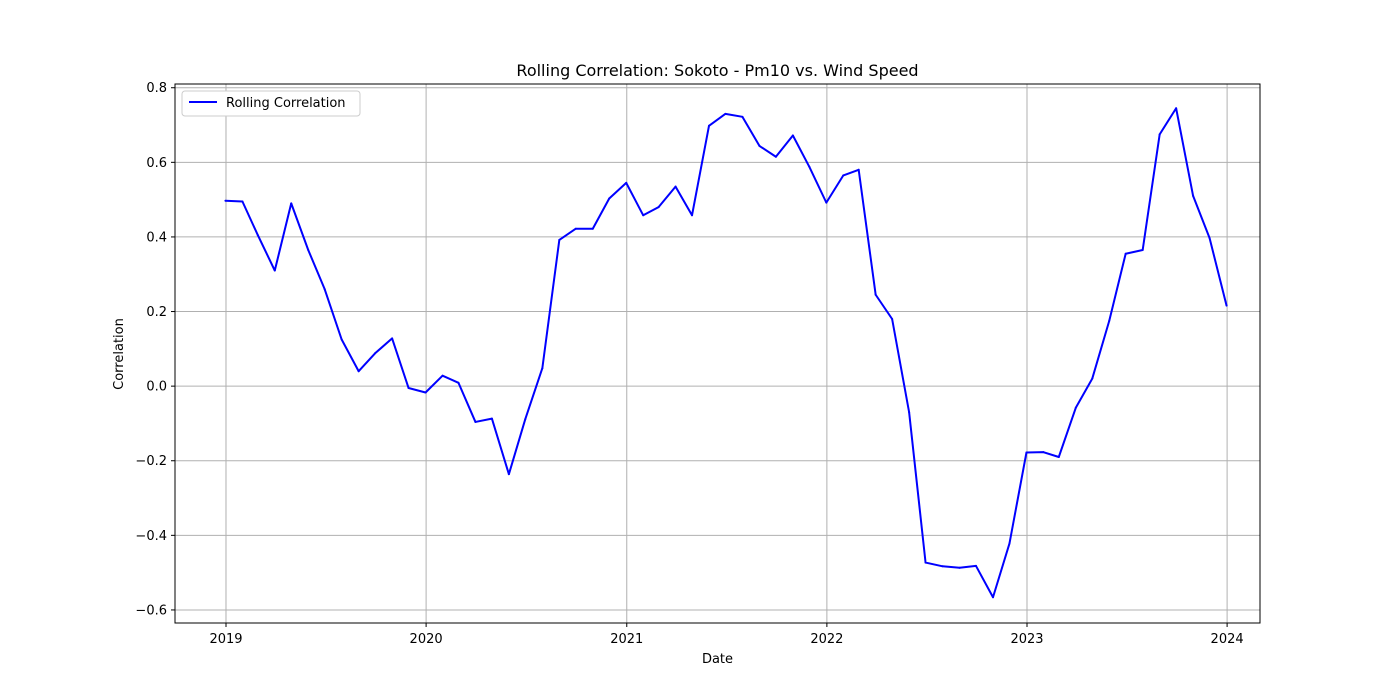  Describe the element at coordinates (286, 103) in the screenshot. I see `legend-label: Rolling Correlation` at that location.